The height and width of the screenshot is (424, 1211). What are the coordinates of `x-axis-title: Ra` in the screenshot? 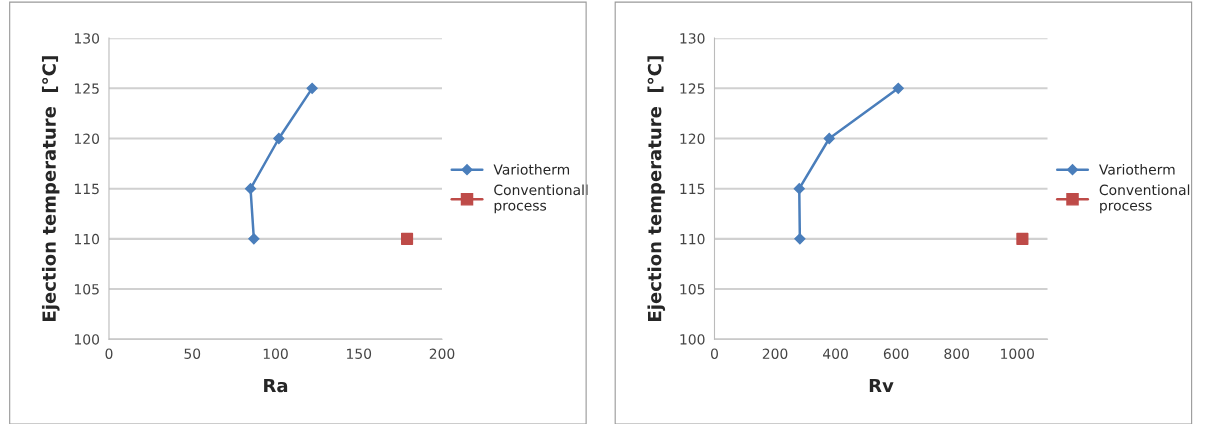 It's located at (276, 385).